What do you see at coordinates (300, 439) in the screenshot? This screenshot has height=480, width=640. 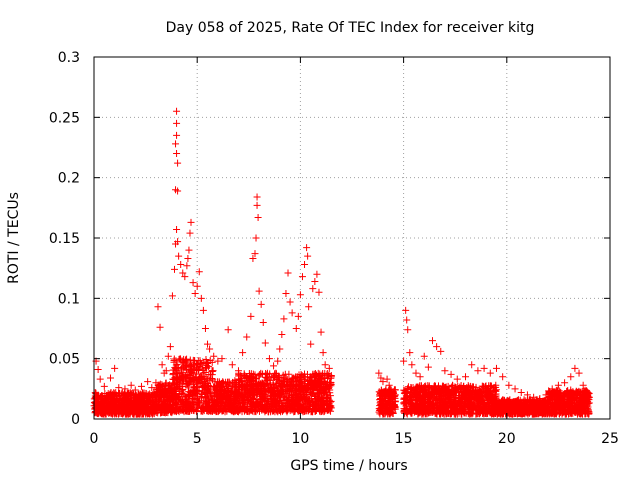 I see `x-tick-label: 10` at bounding box center [300, 439].